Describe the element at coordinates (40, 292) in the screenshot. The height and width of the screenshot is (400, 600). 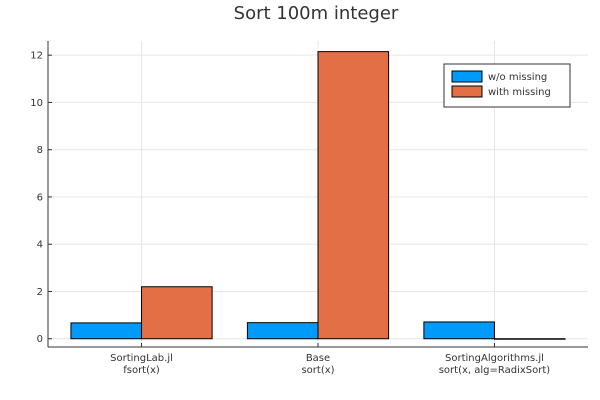
I see `y-tick-label: 2` at that location.